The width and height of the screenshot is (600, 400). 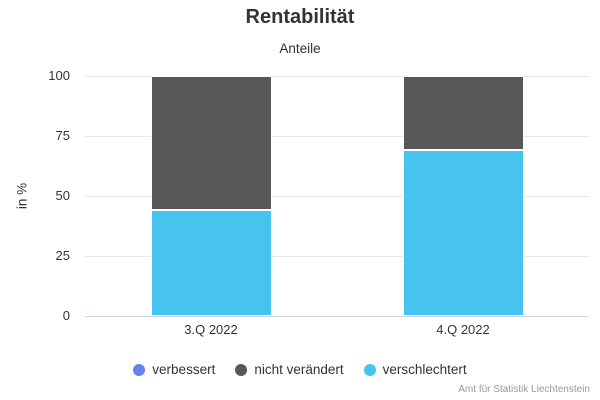 What do you see at coordinates (62, 195) in the screenshot?
I see `y-axis-tick-label: 50` at bounding box center [62, 195].